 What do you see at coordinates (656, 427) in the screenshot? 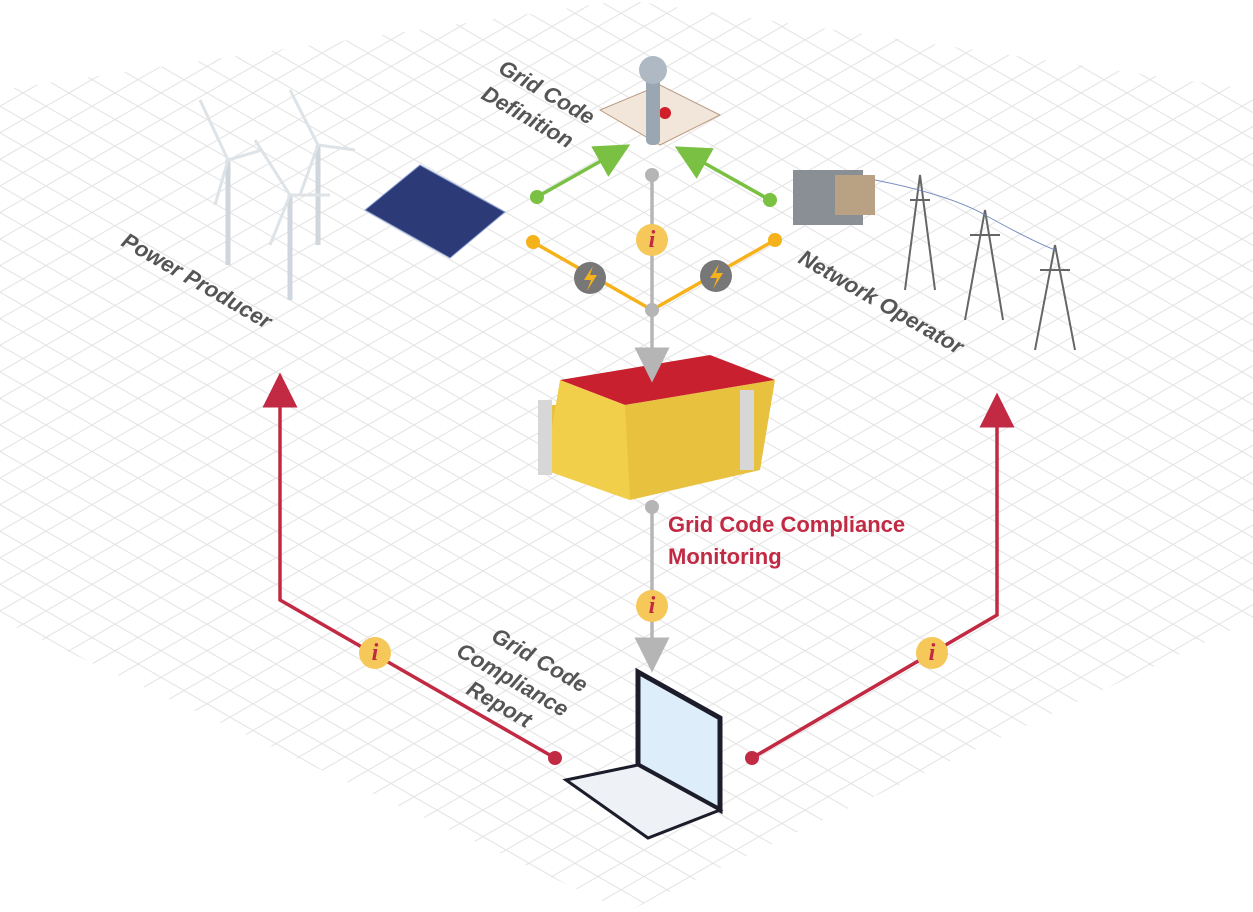
I see `monitoring-device` at bounding box center [656, 427].